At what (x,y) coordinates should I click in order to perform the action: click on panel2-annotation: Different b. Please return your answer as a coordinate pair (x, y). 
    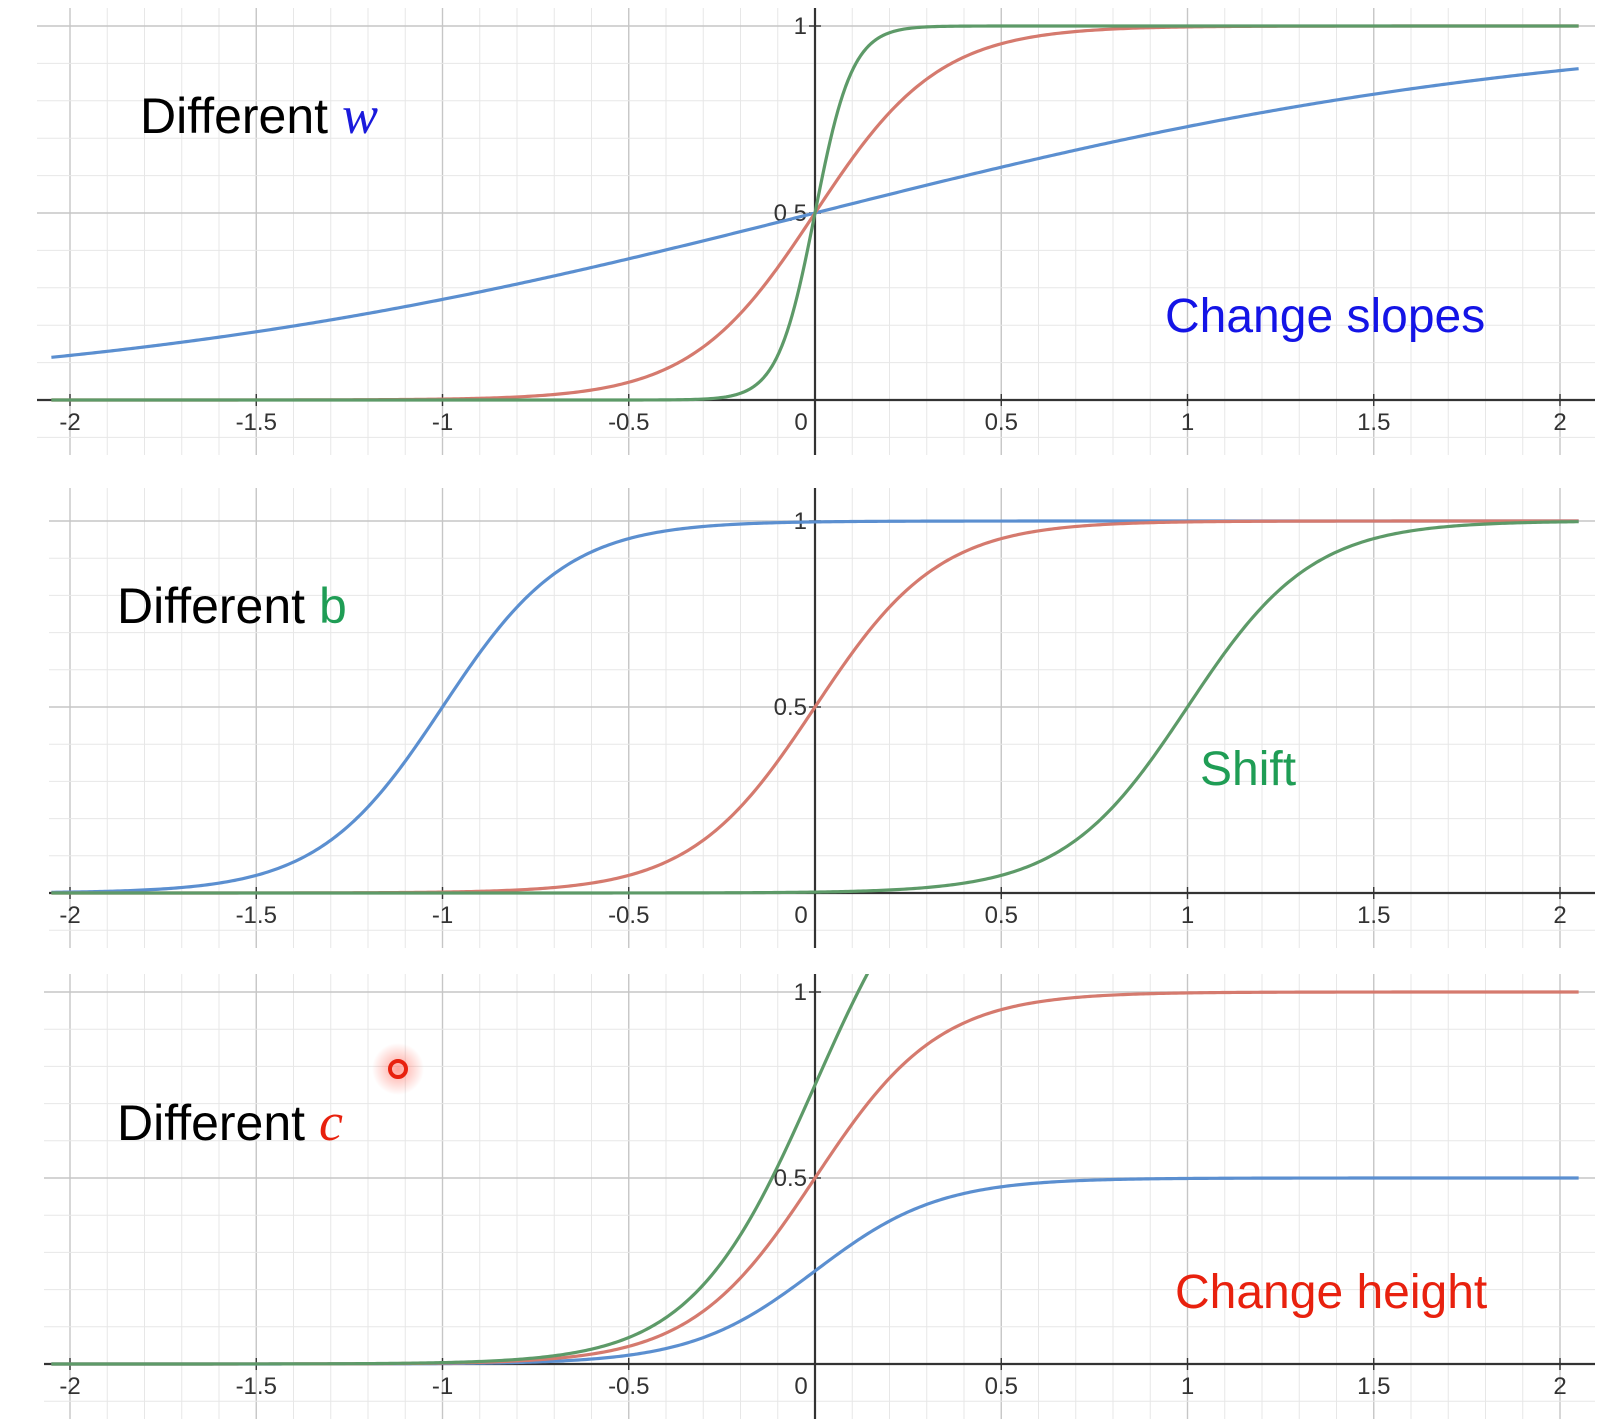
    Looking at the image, I should click on (232, 606).